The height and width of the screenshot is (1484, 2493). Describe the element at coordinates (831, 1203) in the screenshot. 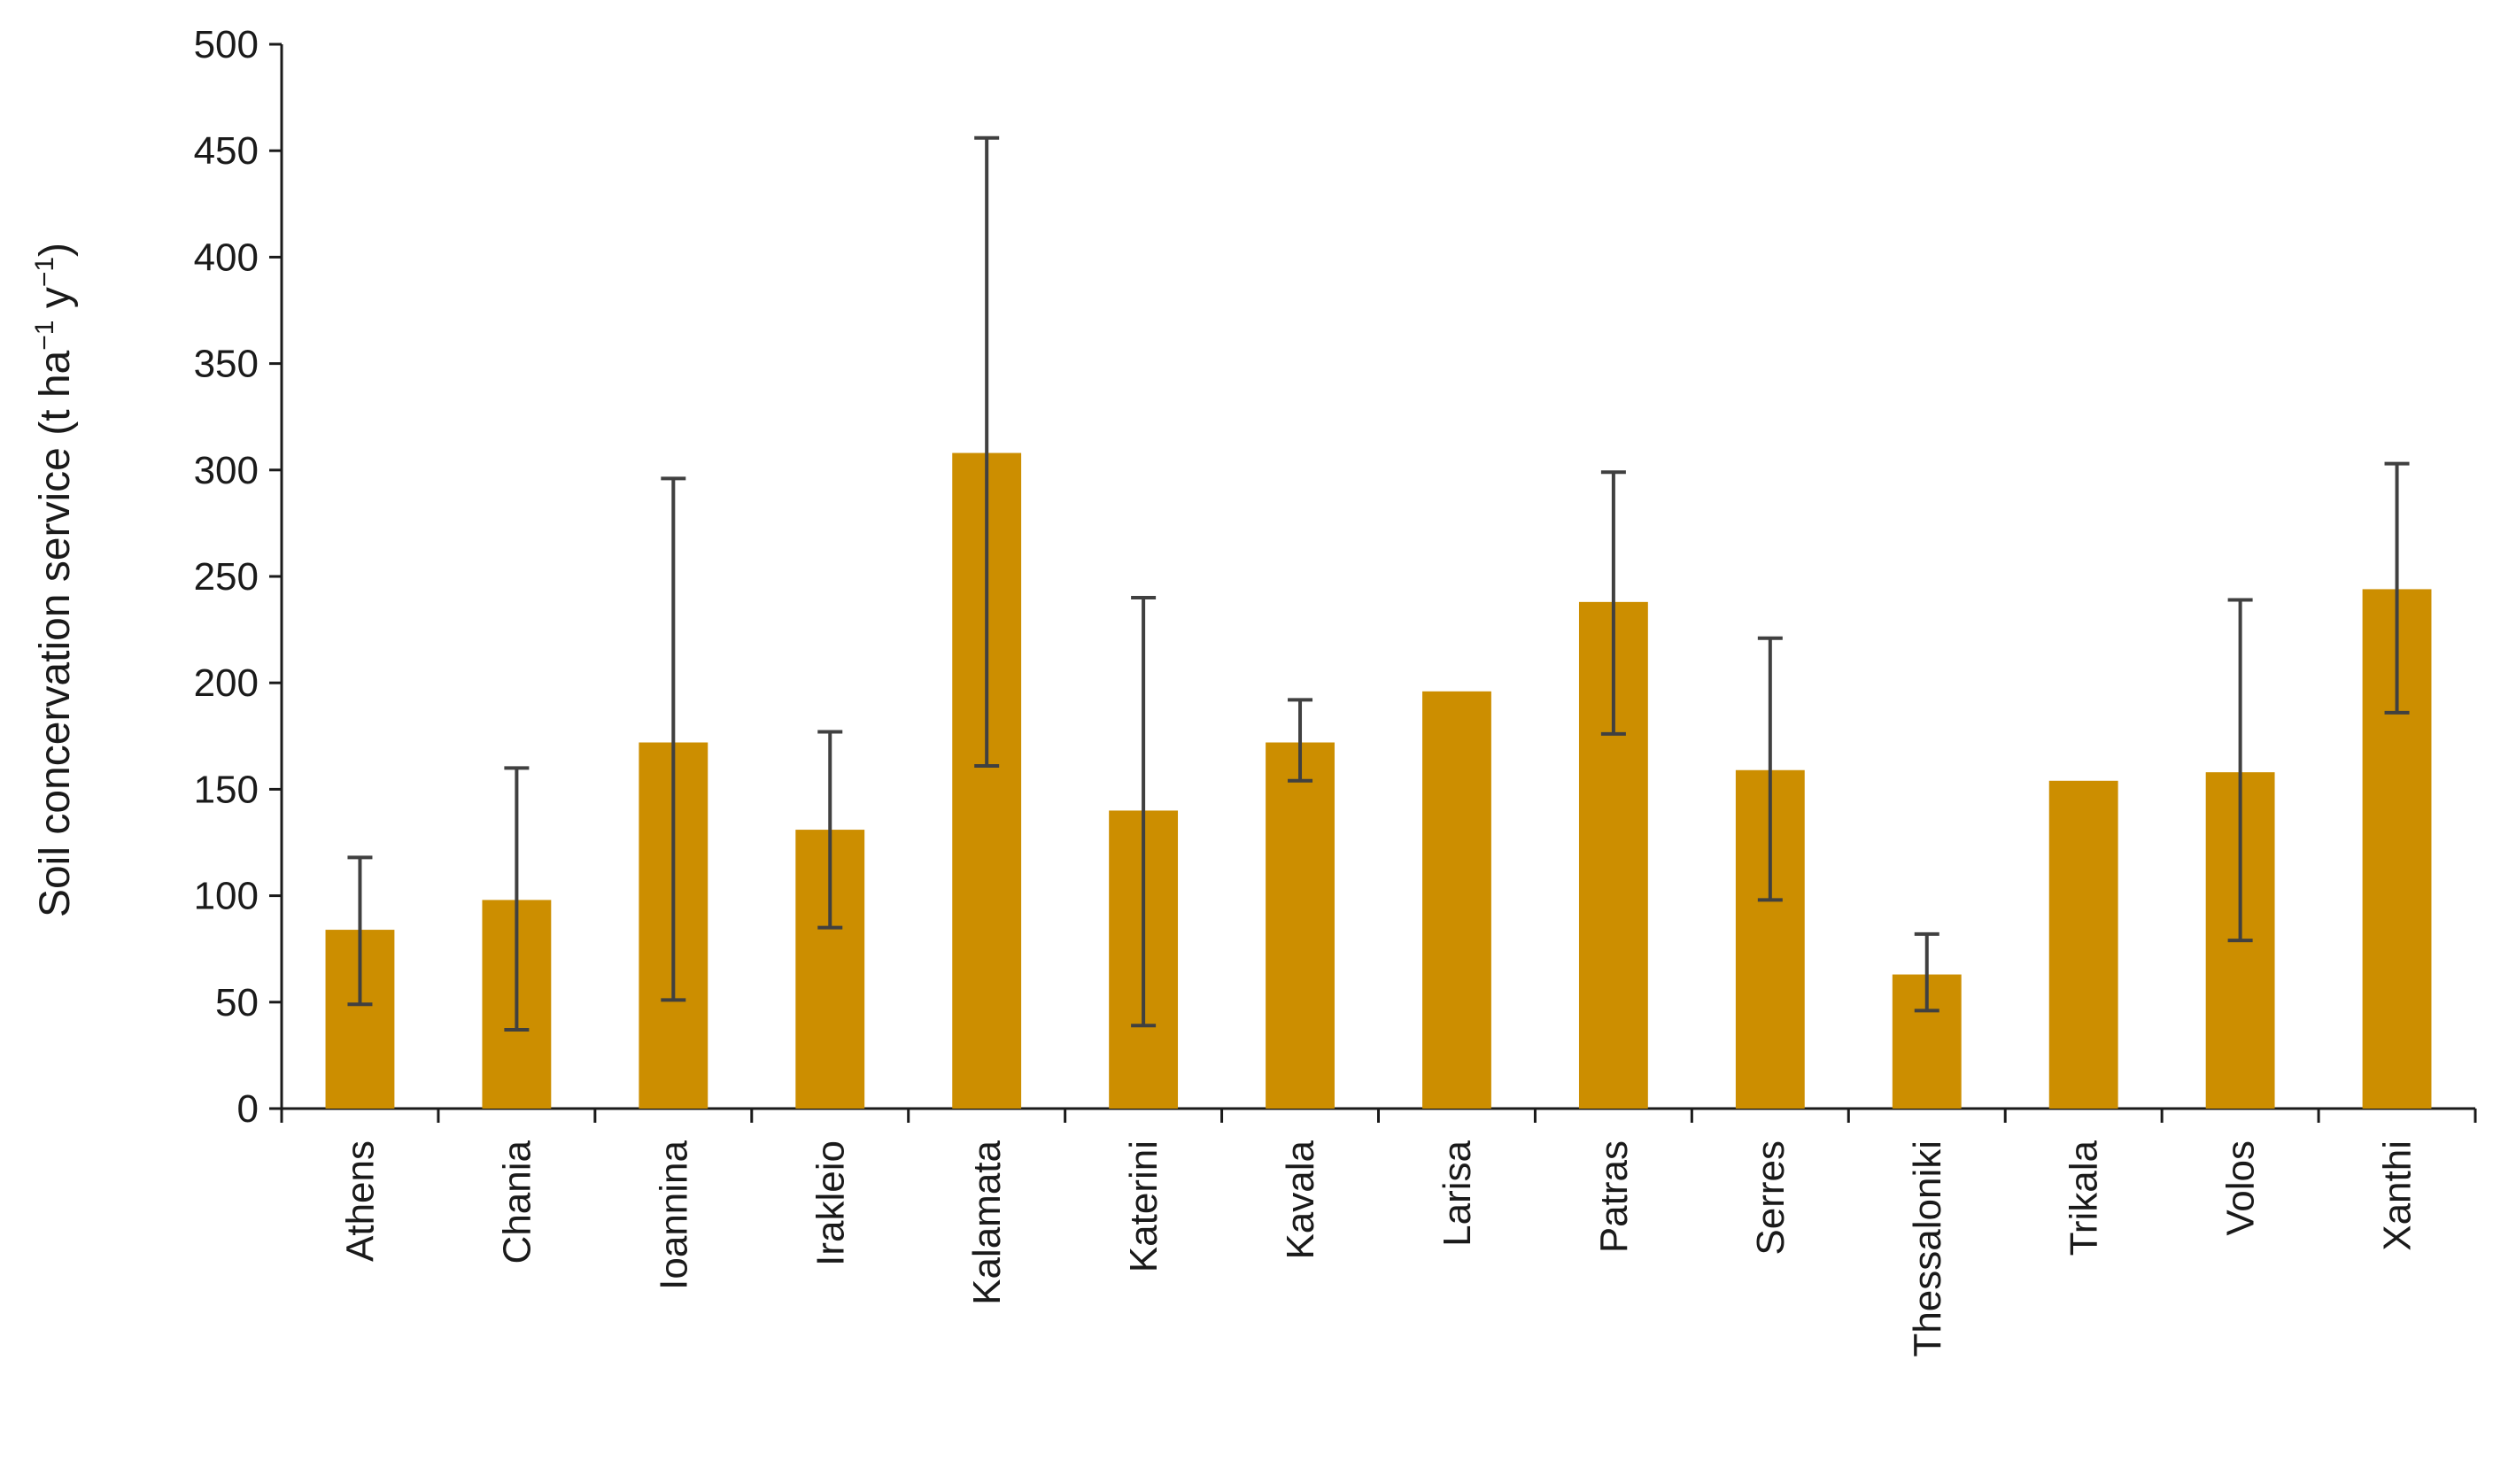

I see `category-label: Irakleio` at that location.